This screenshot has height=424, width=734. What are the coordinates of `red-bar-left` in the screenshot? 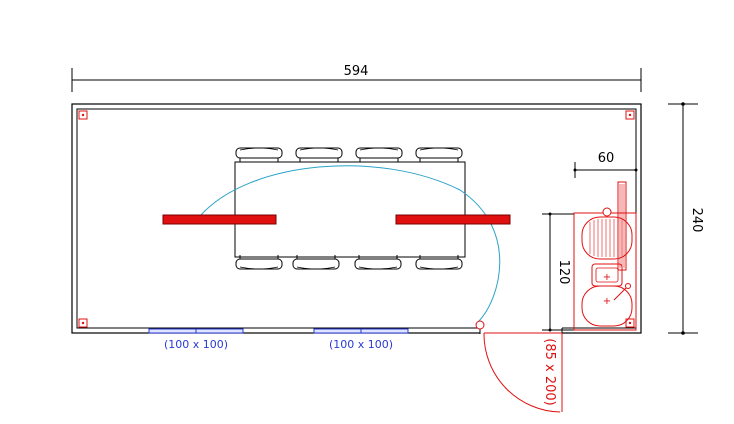 It's located at (219, 219).